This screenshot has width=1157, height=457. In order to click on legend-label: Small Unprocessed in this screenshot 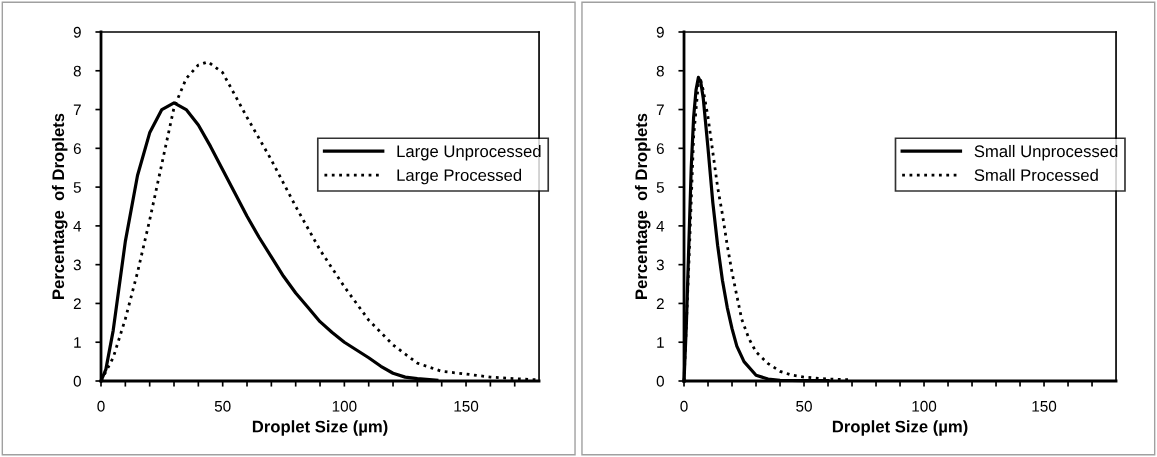, I will do `click(1046, 152)`.